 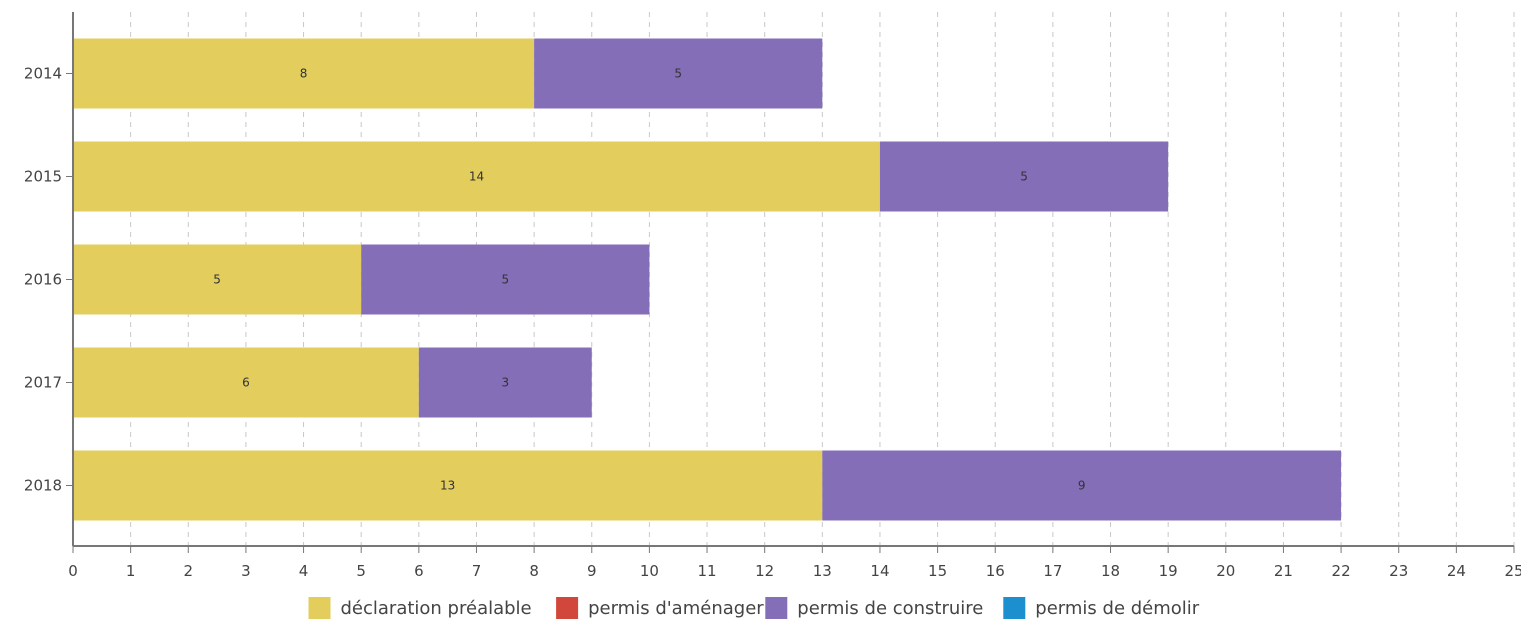 What do you see at coordinates (73, 571) in the screenshot?
I see `x-tick-label: 0` at bounding box center [73, 571].